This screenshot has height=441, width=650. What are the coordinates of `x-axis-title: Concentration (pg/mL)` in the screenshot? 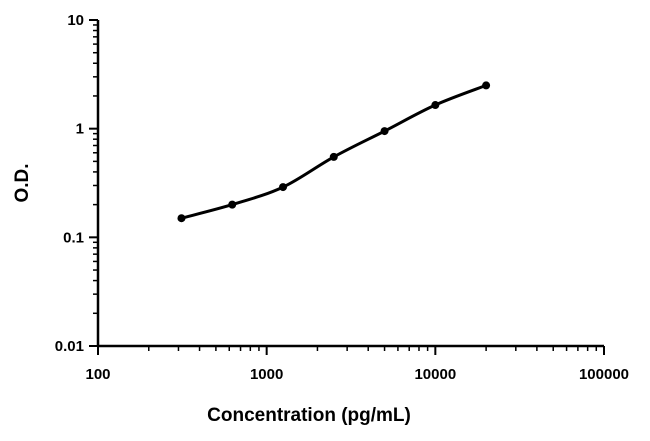 It's located at (309, 415).